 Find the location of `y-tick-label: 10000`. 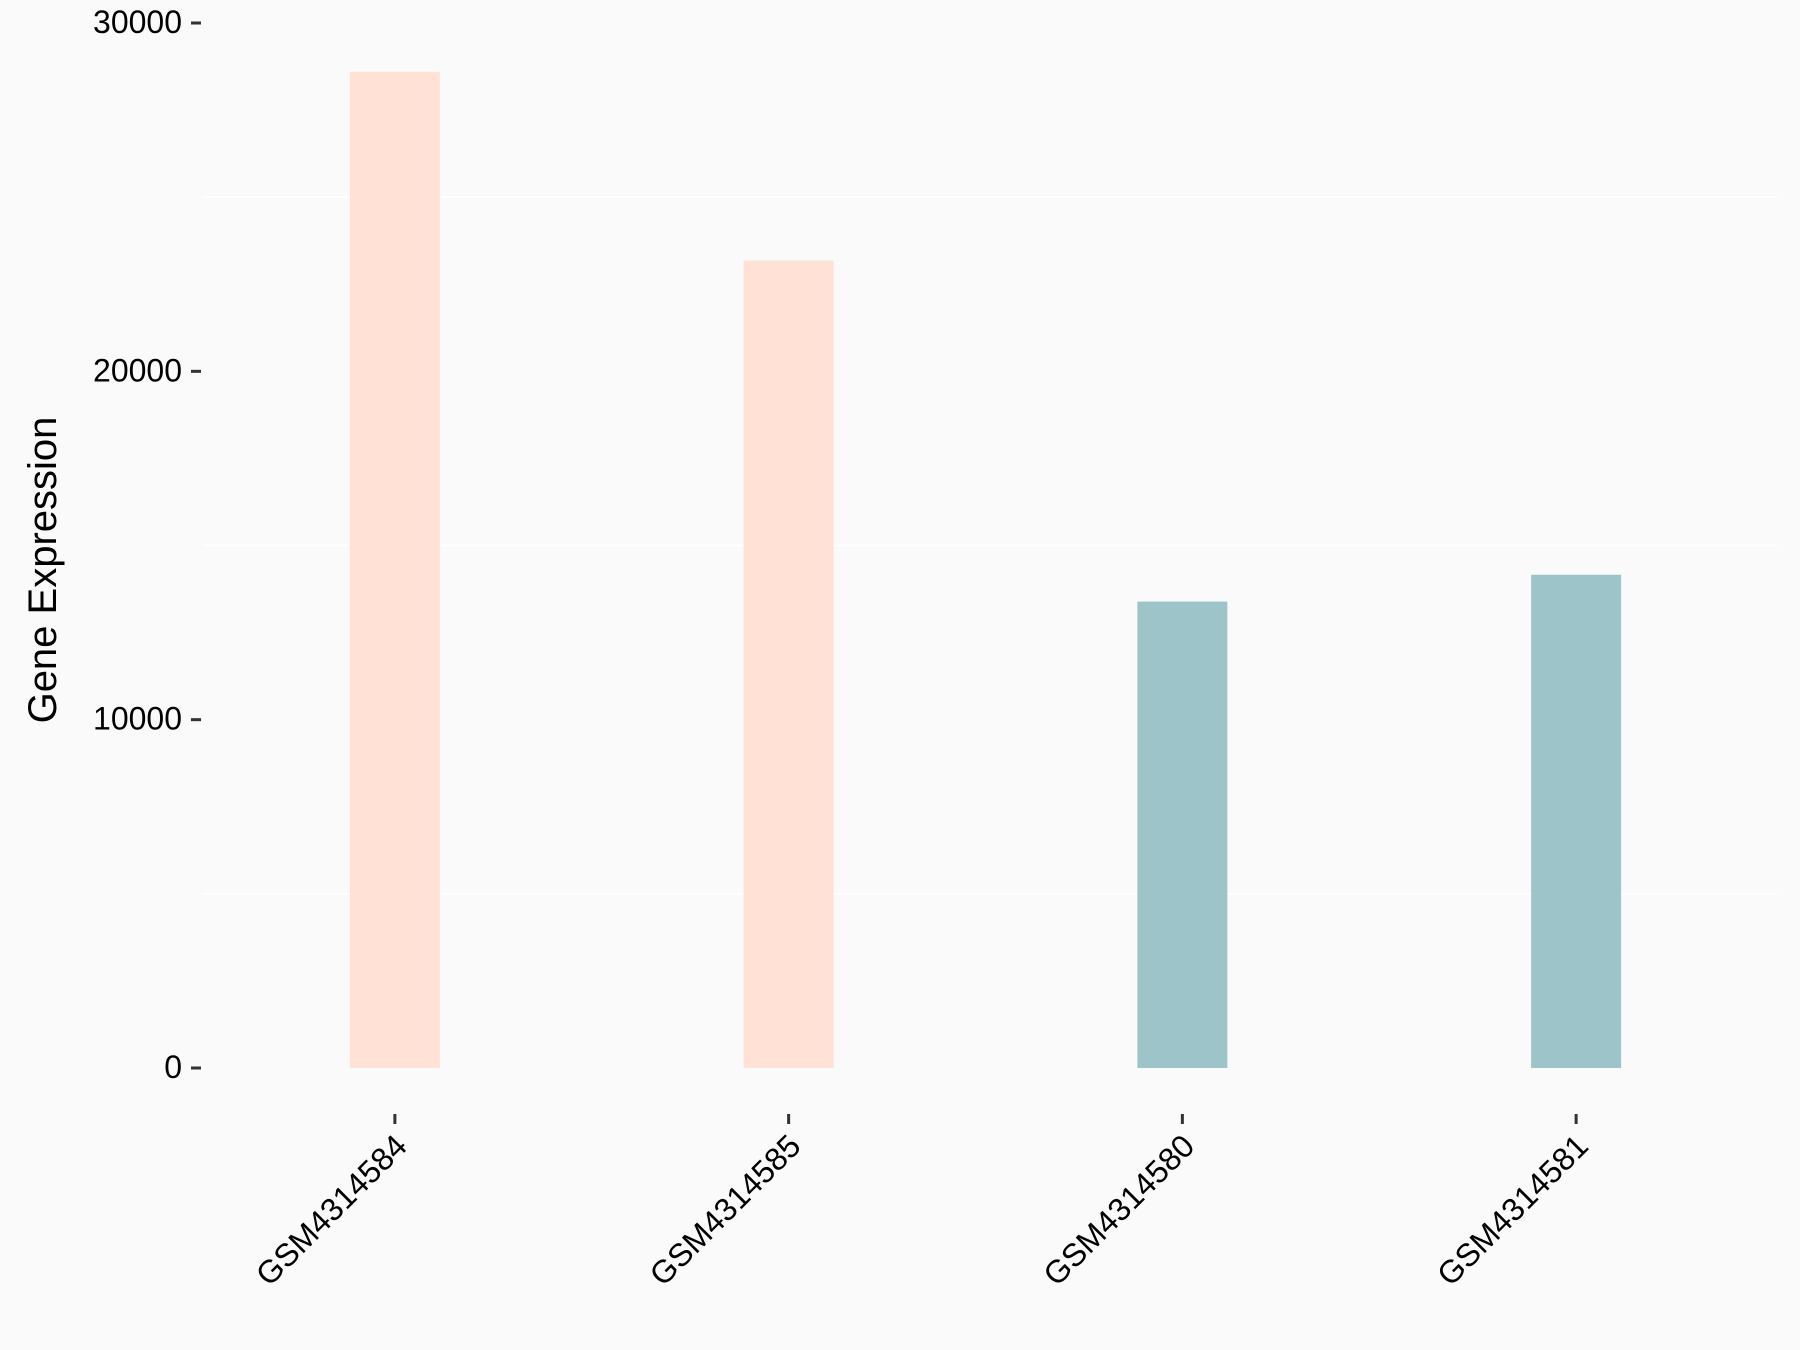

y-tick-label: 10000 is located at coordinates (137, 719).